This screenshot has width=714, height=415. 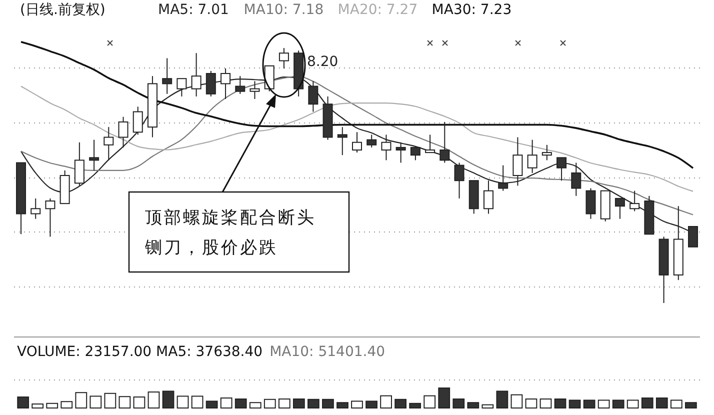 What do you see at coordinates (378, 10) in the screenshot?
I see `text: MA20: 7.27` at bounding box center [378, 10].